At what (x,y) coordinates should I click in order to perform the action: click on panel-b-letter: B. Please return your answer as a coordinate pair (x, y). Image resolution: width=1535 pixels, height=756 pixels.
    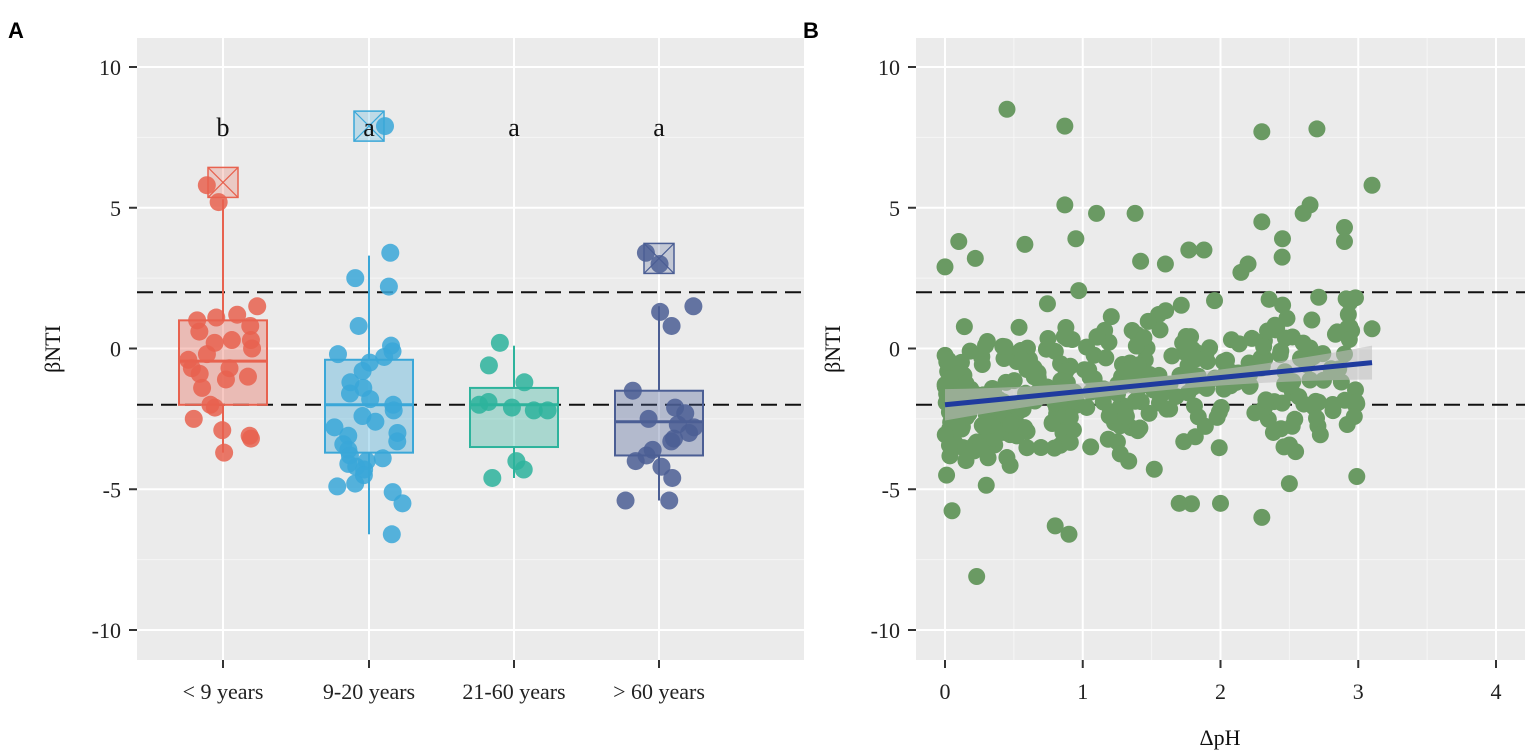
    Looking at the image, I should click on (811, 30).